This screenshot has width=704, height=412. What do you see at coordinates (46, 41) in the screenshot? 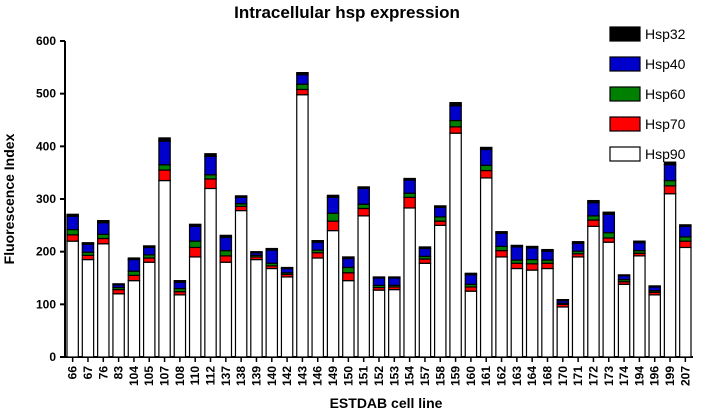
I see `y-tick-label: 600` at bounding box center [46, 41].